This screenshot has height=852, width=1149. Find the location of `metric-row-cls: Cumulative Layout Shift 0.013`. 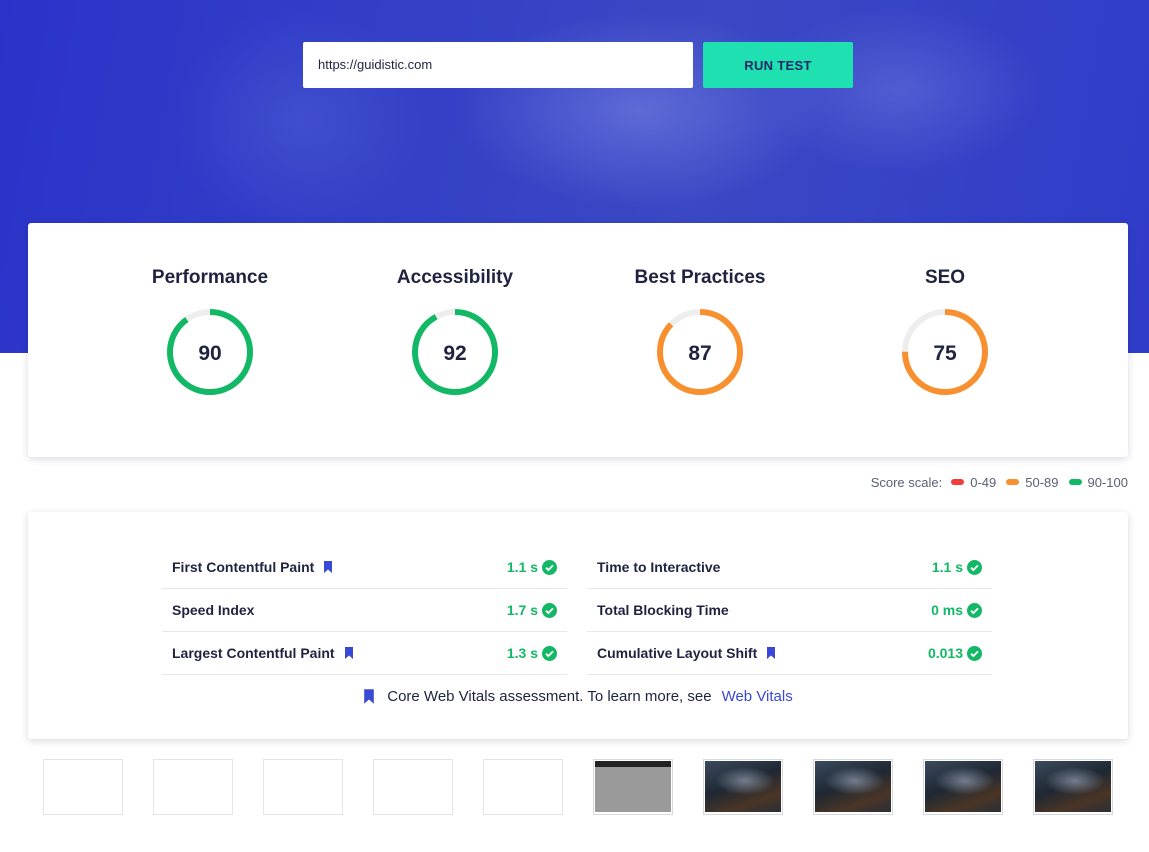

metric-row-cls: Cumulative Layout Shift 0.013 is located at coordinates (789, 653).